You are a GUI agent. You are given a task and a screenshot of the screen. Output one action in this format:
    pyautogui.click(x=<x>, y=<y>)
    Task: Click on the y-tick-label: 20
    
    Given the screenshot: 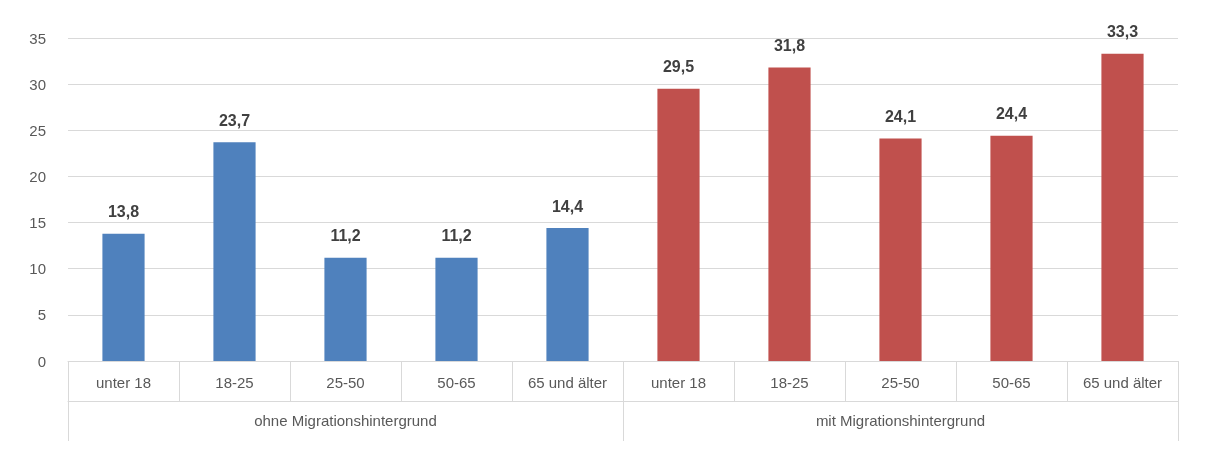 What is the action you would take?
    pyautogui.click(x=37, y=176)
    